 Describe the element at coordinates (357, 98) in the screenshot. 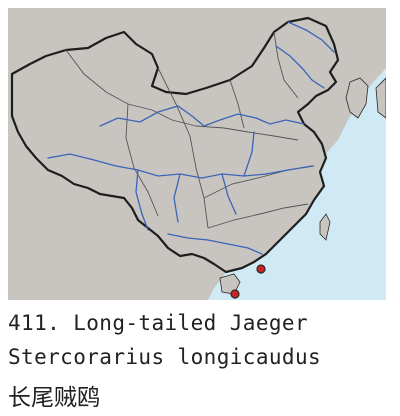

I see `korean-peninsula` at that location.